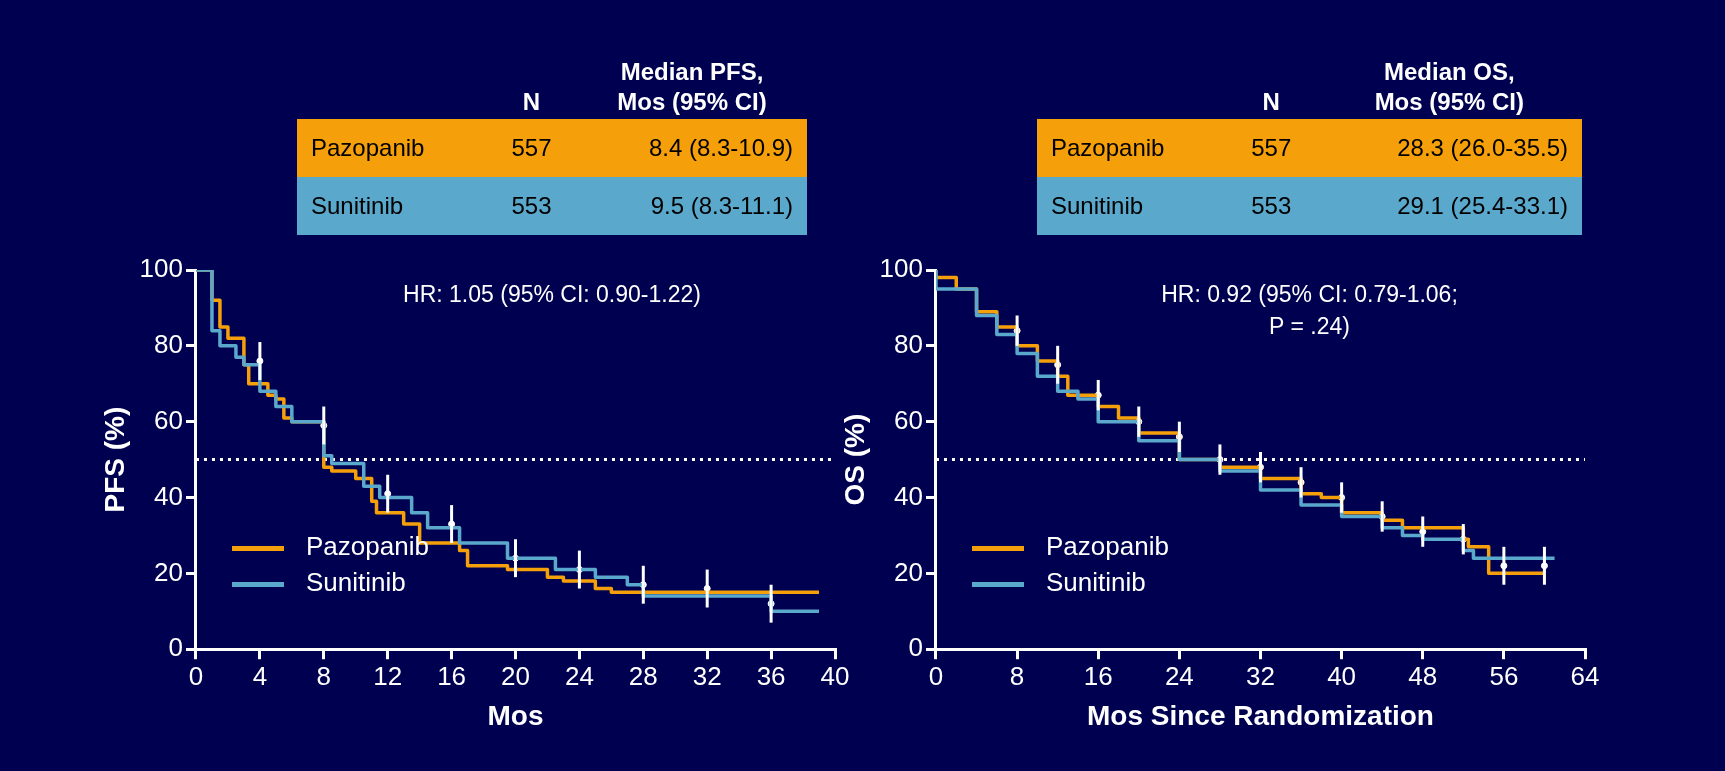 Image resolution: width=1725 pixels, height=771 pixels. Describe the element at coordinates (515, 675) in the screenshot. I see `x-tick-label: 20` at that location.